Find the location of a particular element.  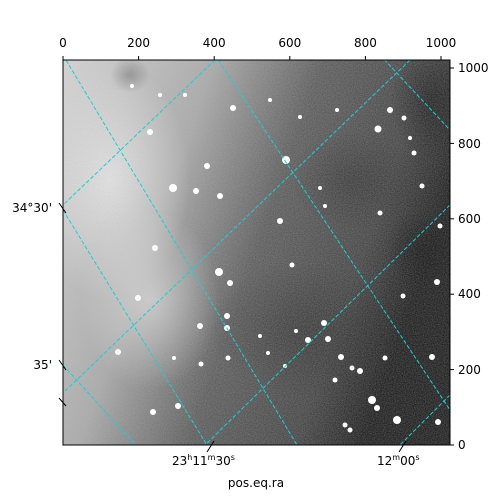

right-axis: 0 200 400 600 800 1000 is located at coordinates (469, 256).